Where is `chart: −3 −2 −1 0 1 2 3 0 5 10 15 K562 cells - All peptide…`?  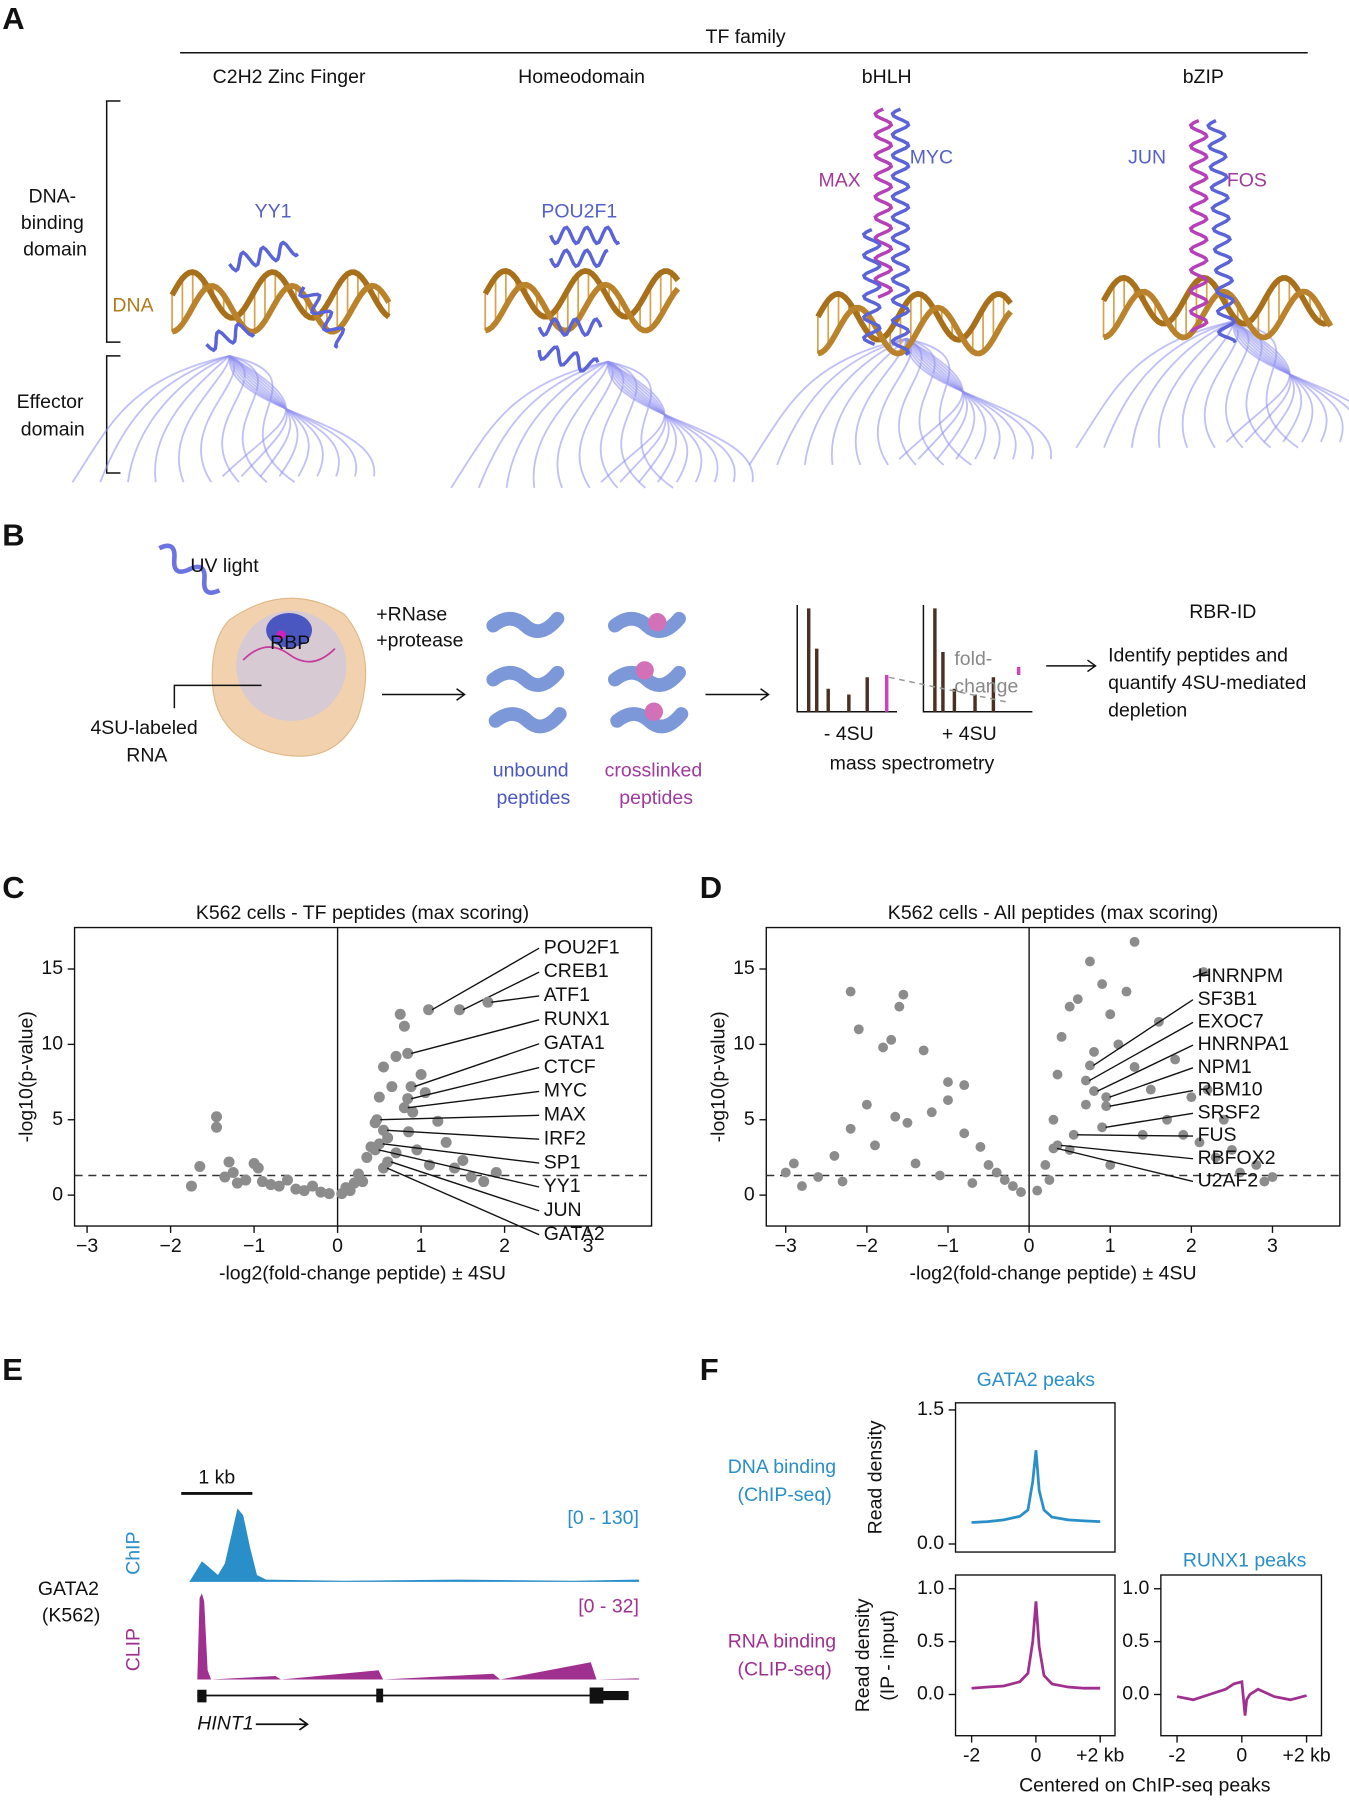
chart: −3 −2 −1 0 1 2 3 0 5 10 15 K562 cells - All peptide… is located at coordinates (1024, 1093).